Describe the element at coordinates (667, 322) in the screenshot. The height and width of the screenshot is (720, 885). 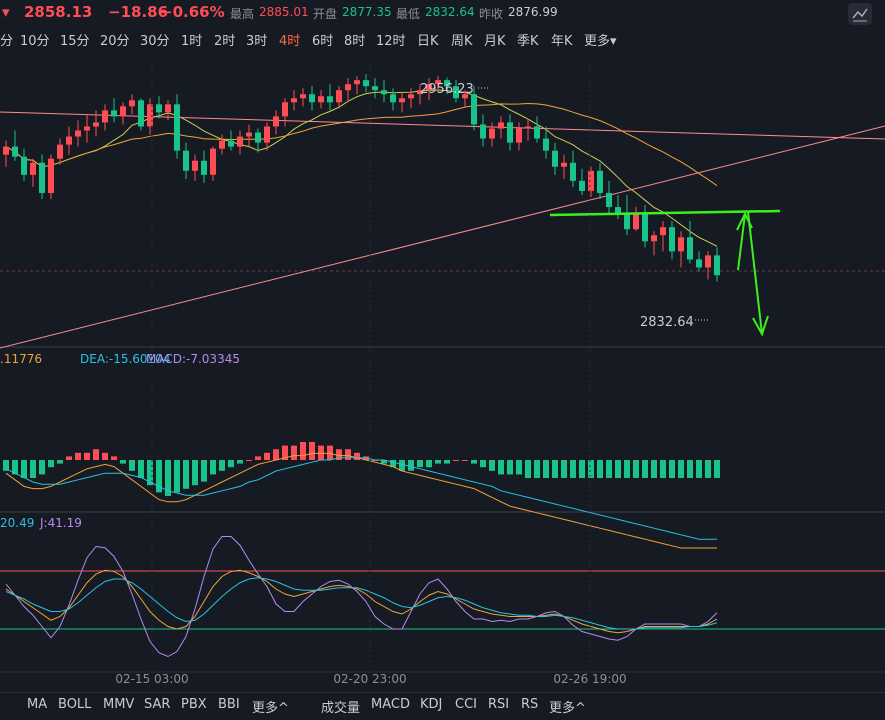
I see `low-price-label: 2832.64` at that location.